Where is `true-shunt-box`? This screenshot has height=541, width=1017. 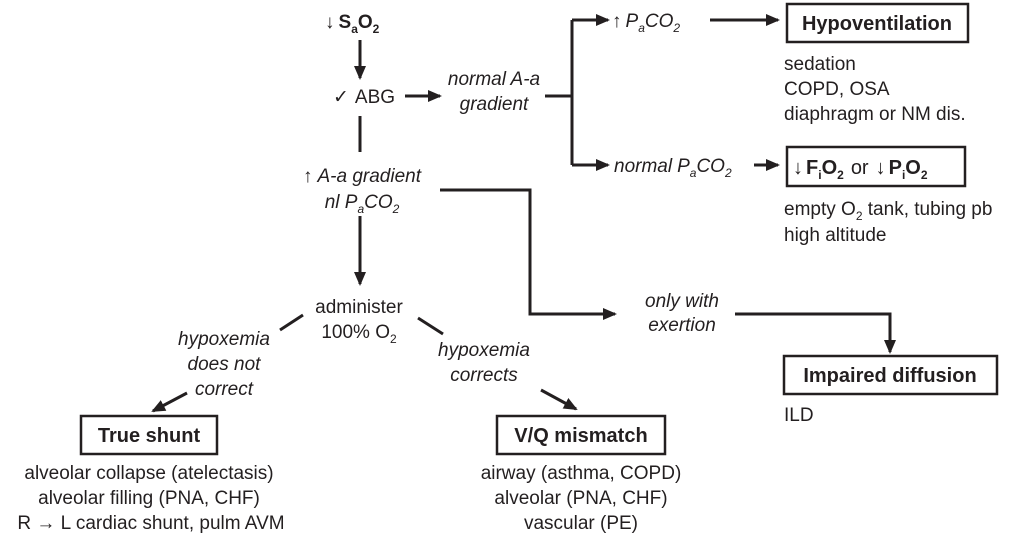 true-shunt-box is located at coordinates (149, 435).